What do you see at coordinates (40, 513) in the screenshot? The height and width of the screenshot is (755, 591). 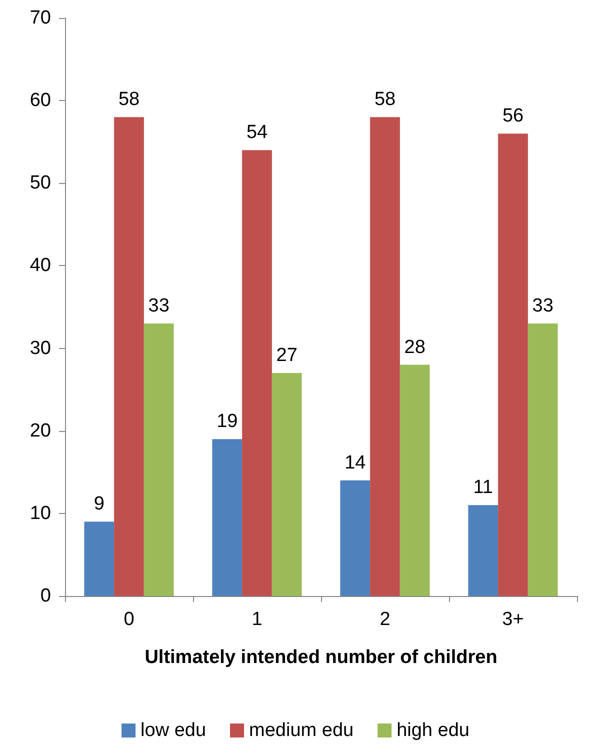 I see `y-tick-label: 10` at bounding box center [40, 513].